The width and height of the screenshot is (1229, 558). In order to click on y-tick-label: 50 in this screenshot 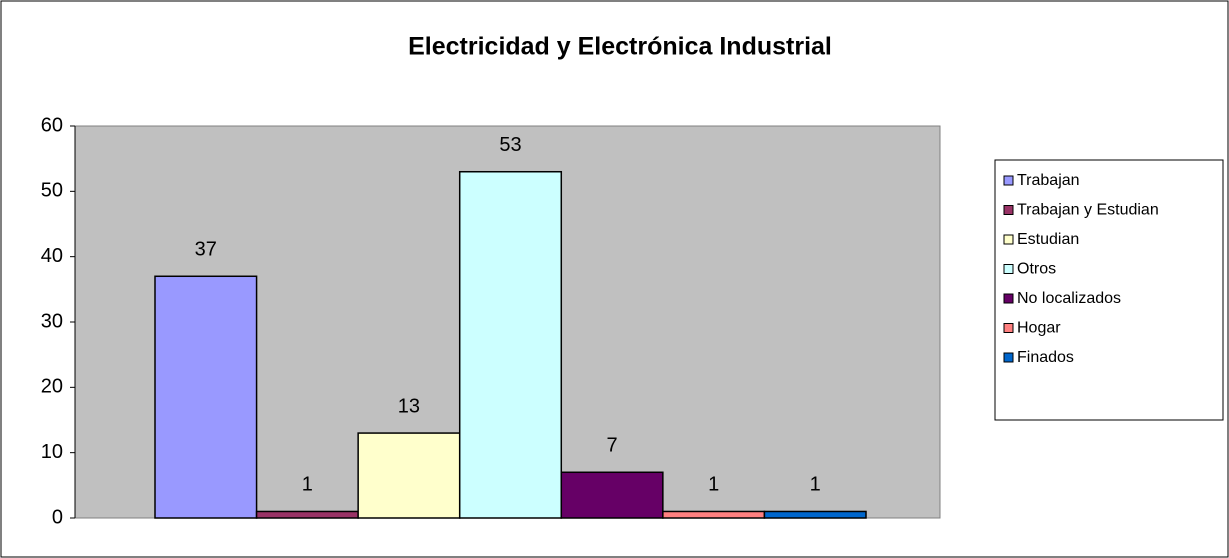, I will do `click(52, 191)`.